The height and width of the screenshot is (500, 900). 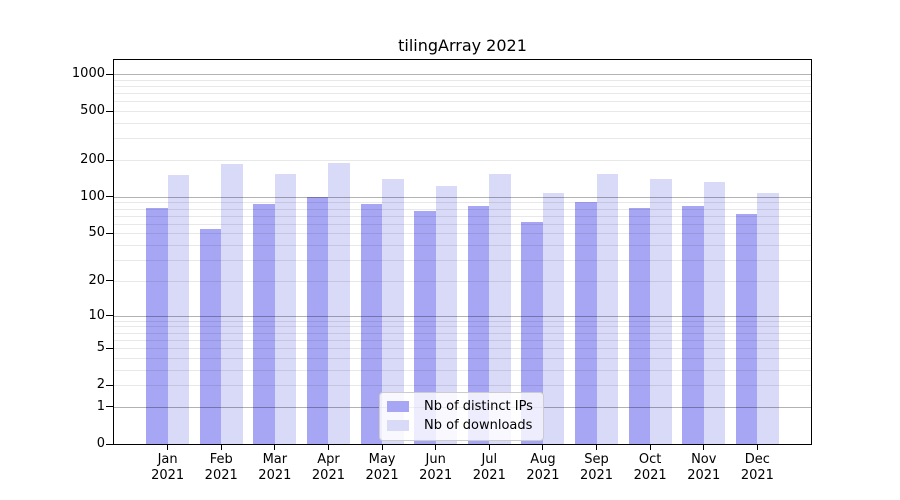 What do you see at coordinates (178, 309) in the screenshot?
I see `bar-downloads-jan` at bounding box center [178, 309].